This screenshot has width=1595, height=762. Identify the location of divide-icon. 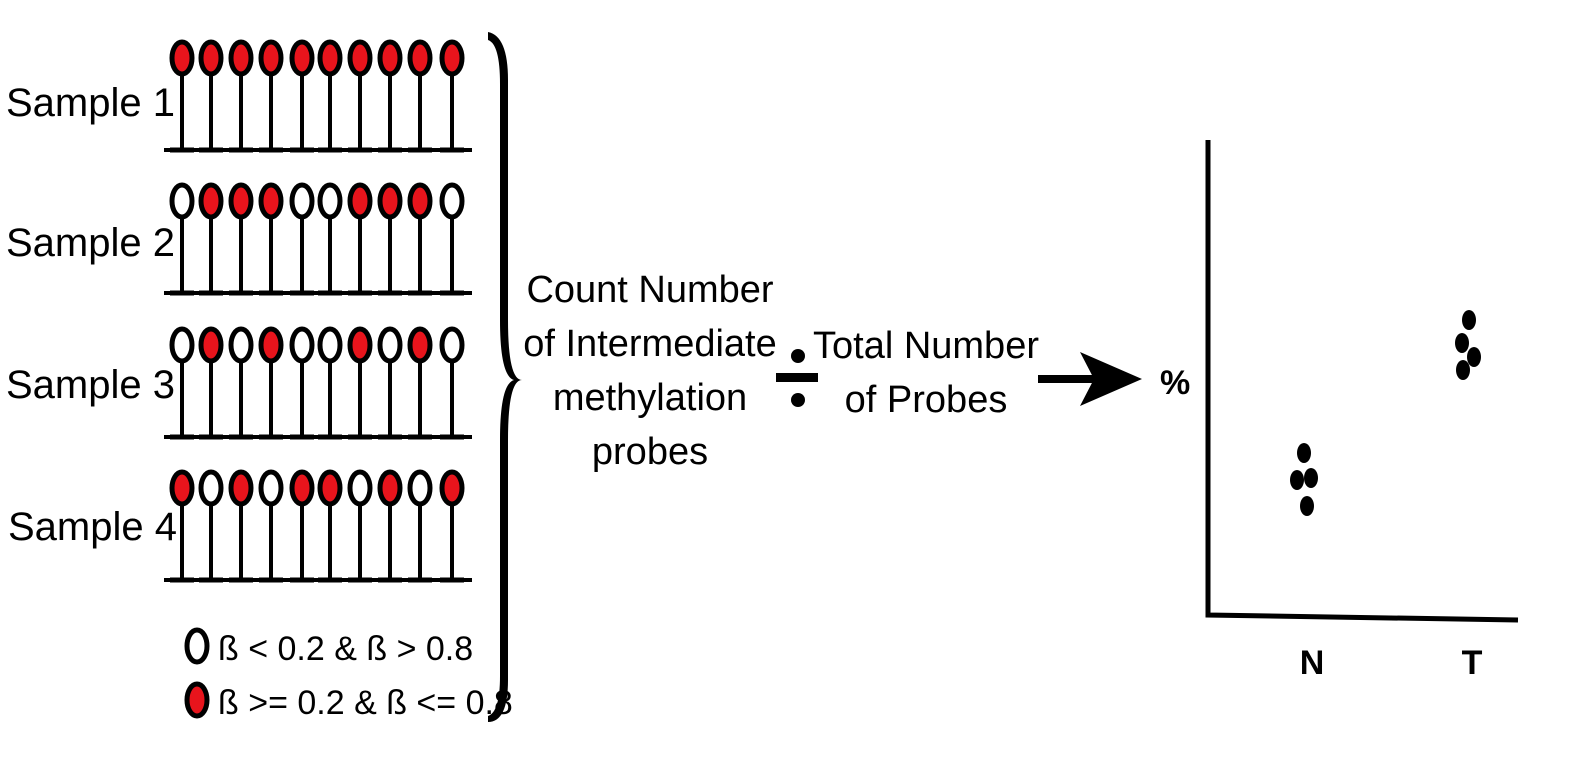
(797, 378).